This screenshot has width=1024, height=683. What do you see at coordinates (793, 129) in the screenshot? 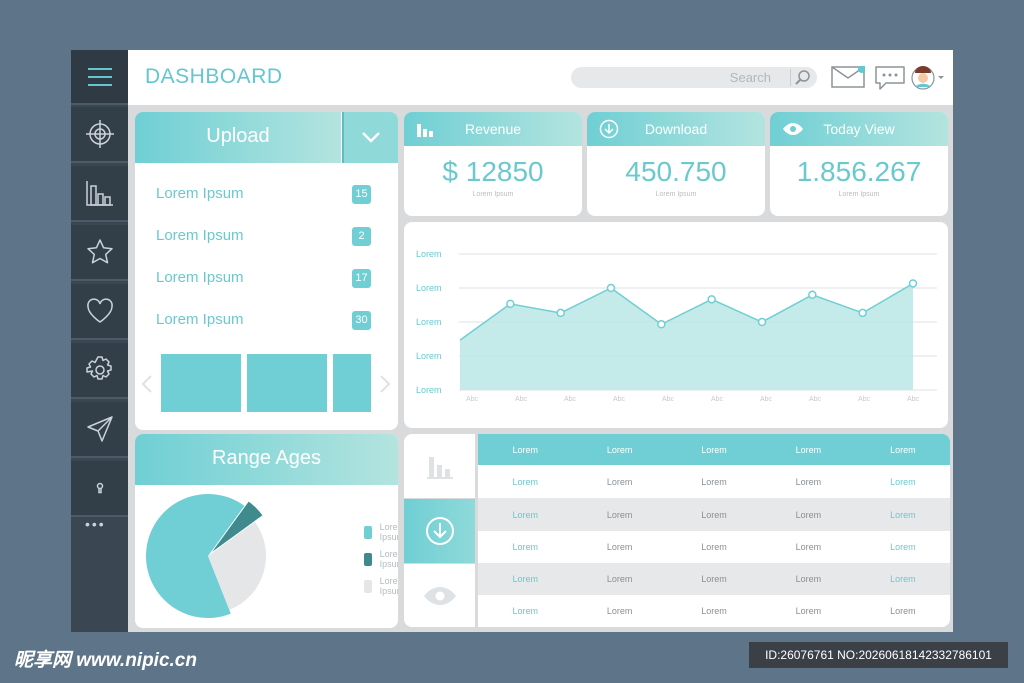
I see `eye-icon` at bounding box center [793, 129].